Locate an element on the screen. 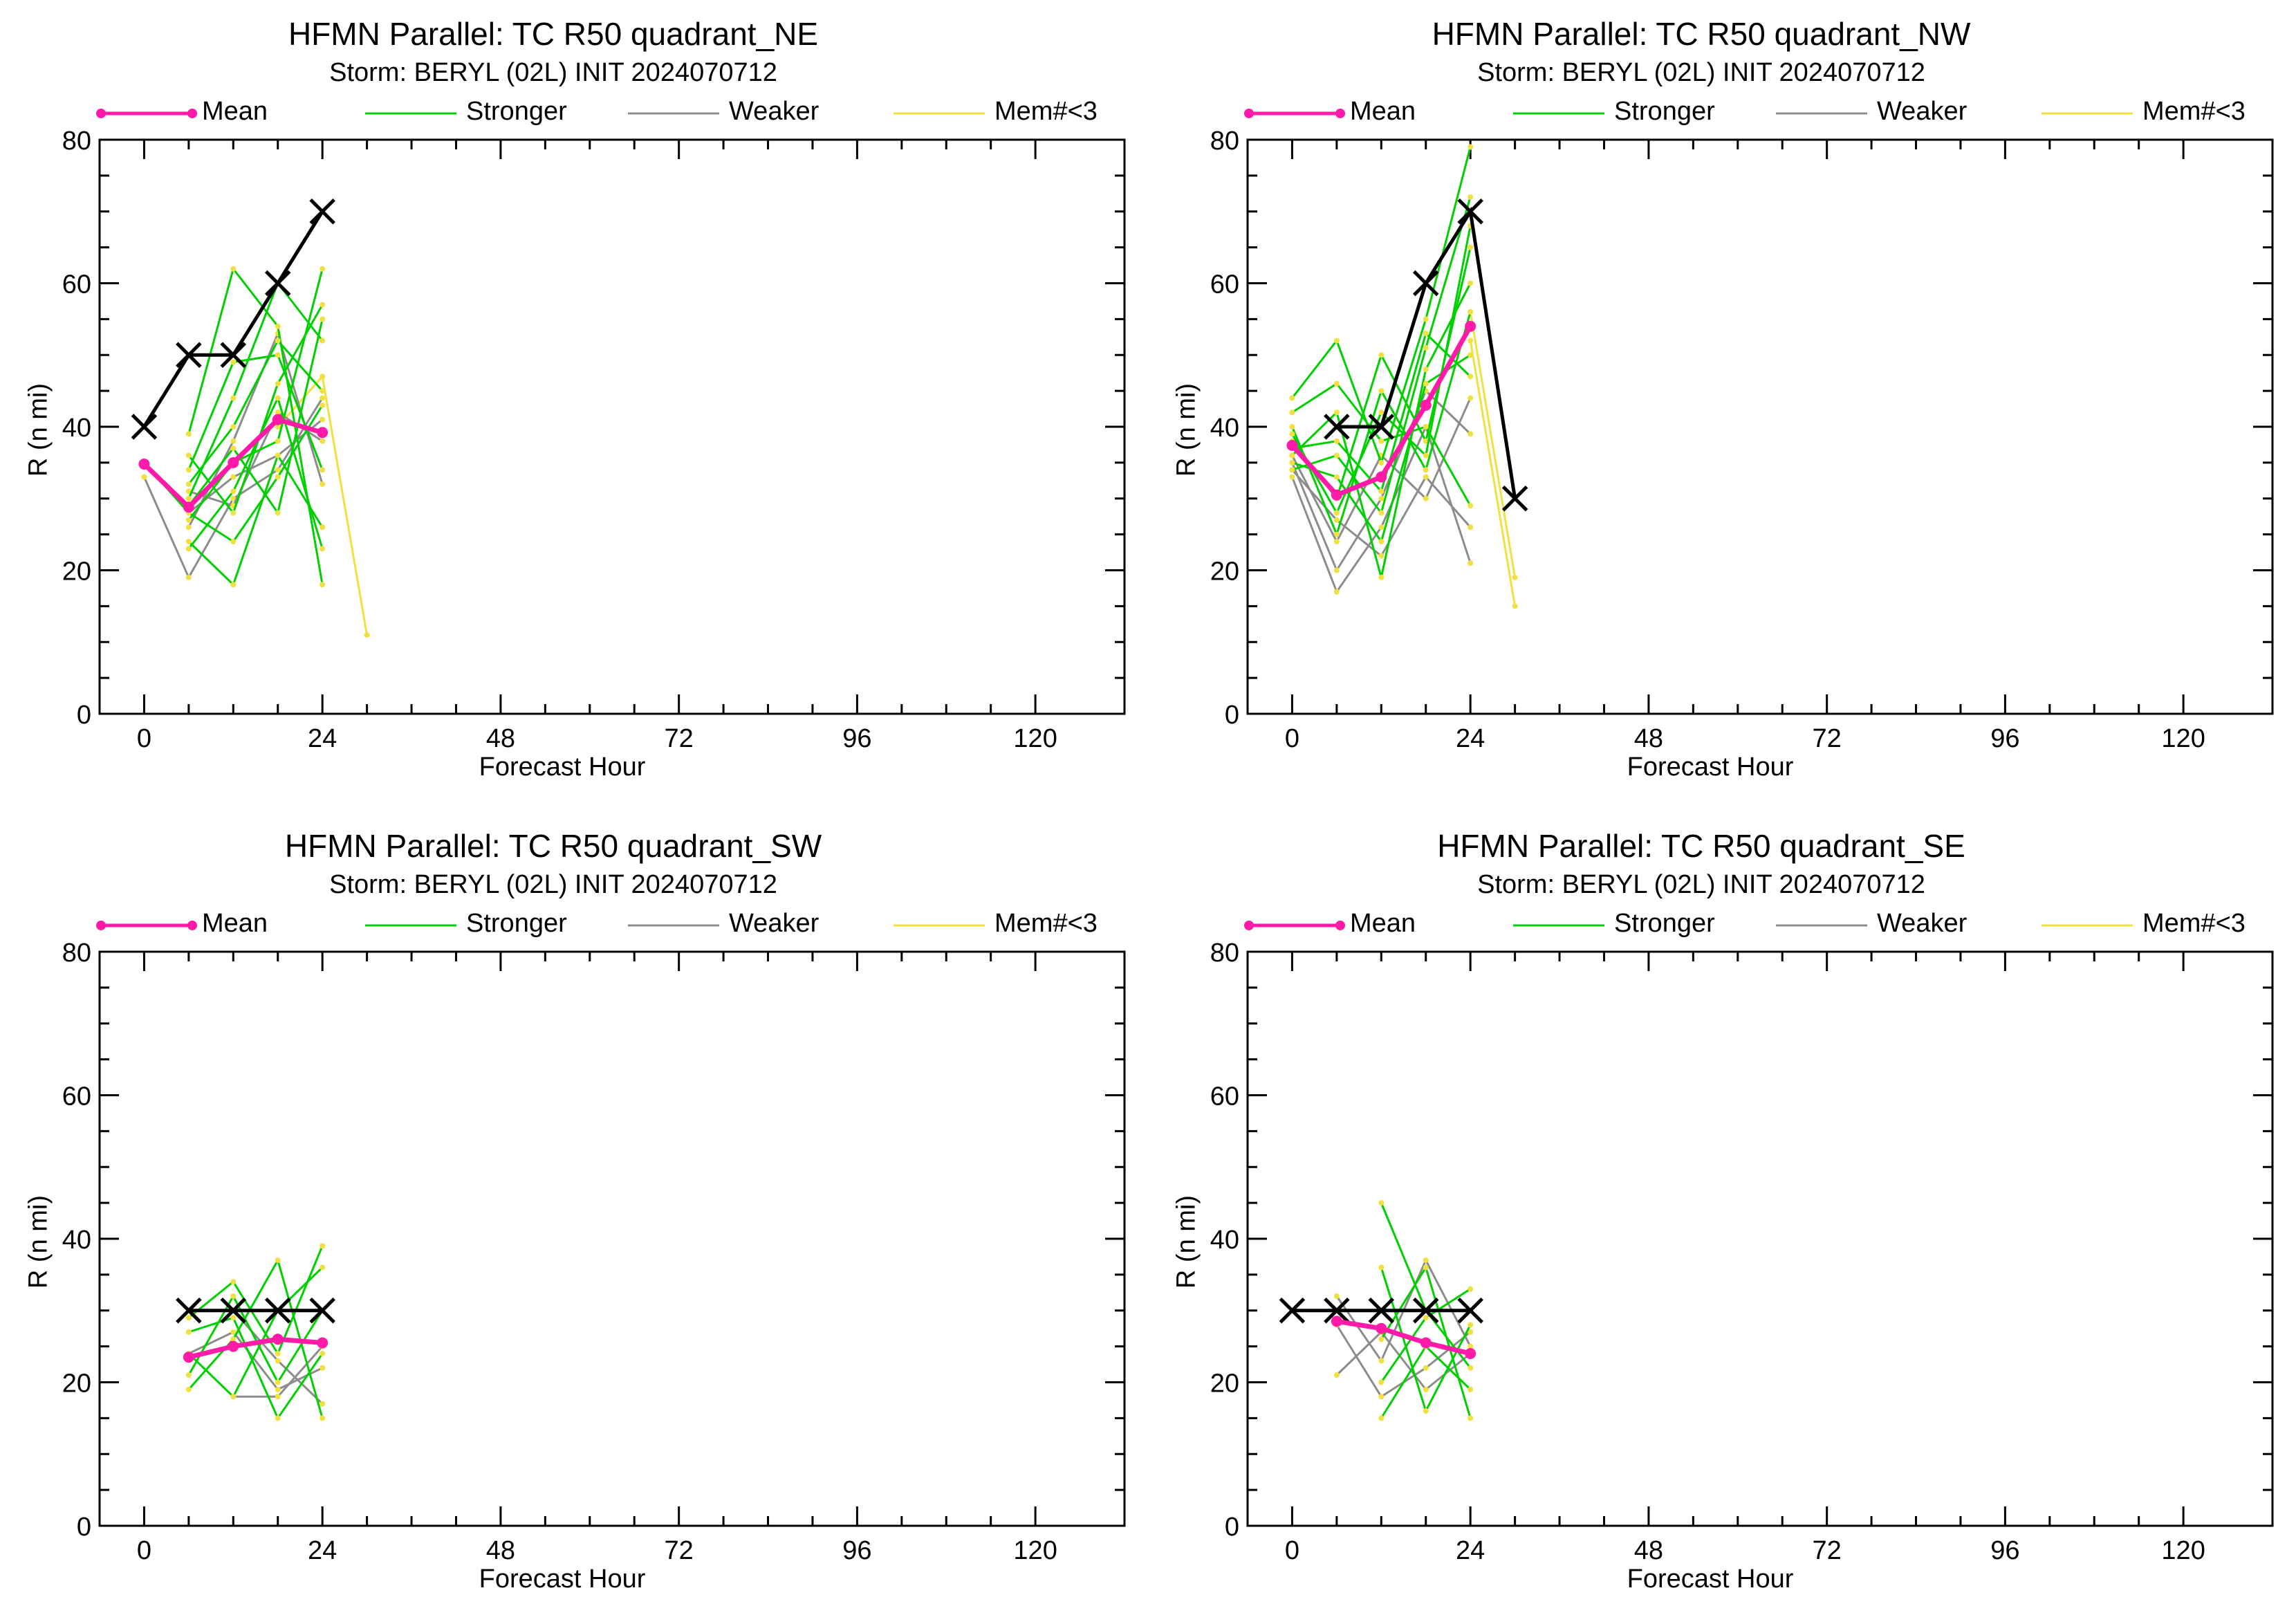 The width and height of the screenshot is (2296, 1624). legend is located at coordinates (541, 925).